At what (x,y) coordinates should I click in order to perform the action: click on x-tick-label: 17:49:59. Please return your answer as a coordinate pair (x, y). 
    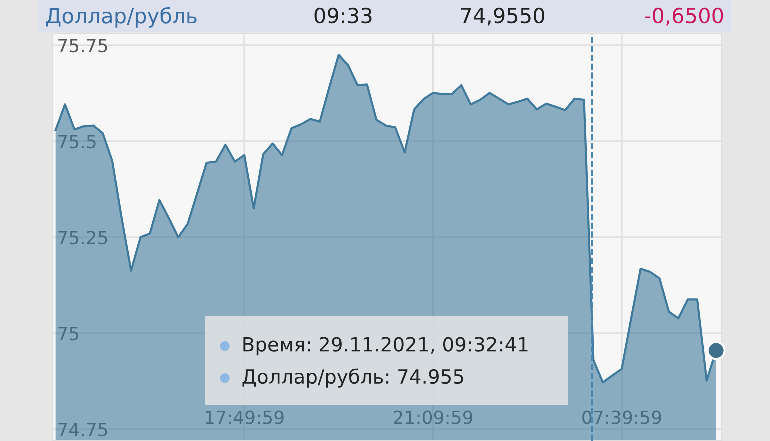
    Looking at the image, I should click on (245, 417).